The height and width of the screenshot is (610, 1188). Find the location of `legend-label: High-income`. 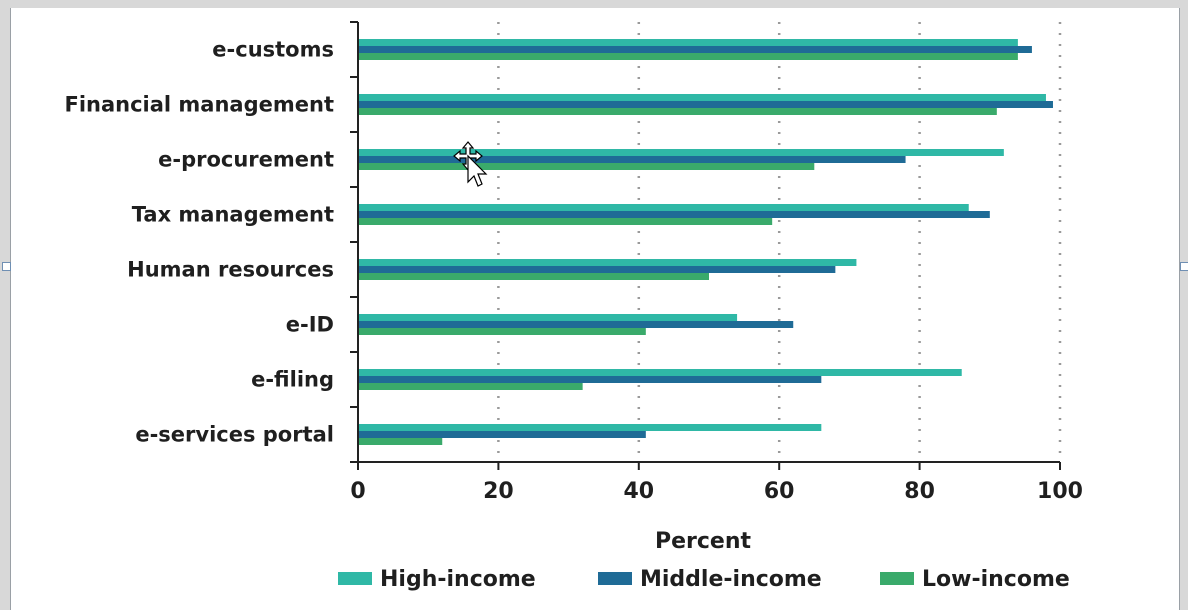

legend-label: High-income is located at coordinates (458, 579).